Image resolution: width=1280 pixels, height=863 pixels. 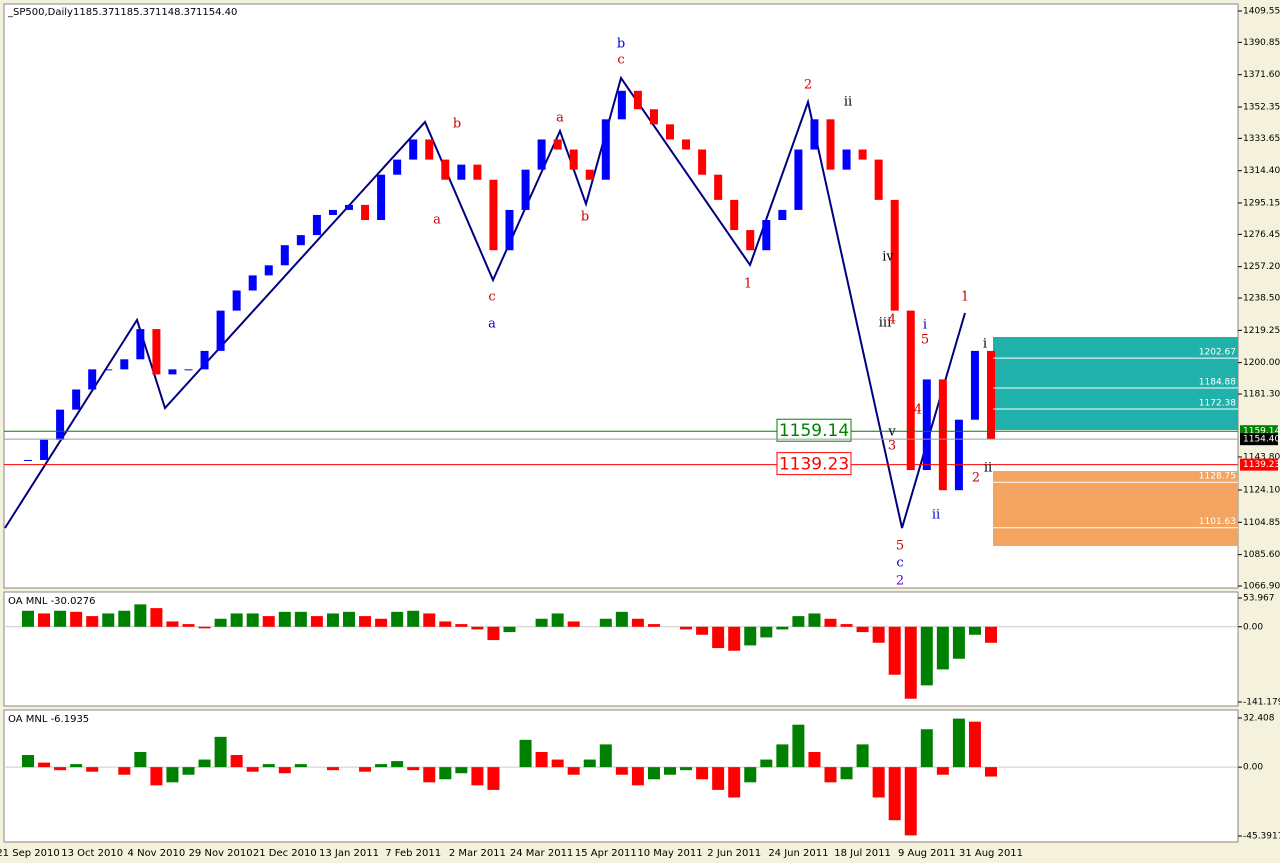 I want to click on y-tick-label: 1371.60, so click(x=1261, y=75).